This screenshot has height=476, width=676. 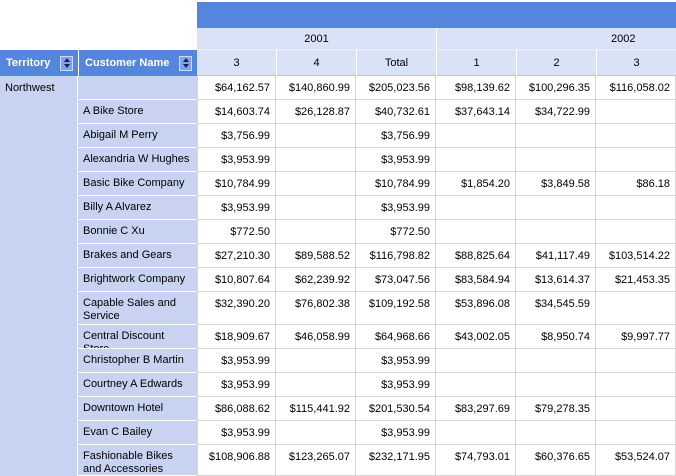 I want to click on value-cell: $40,732.61, so click(x=396, y=112).